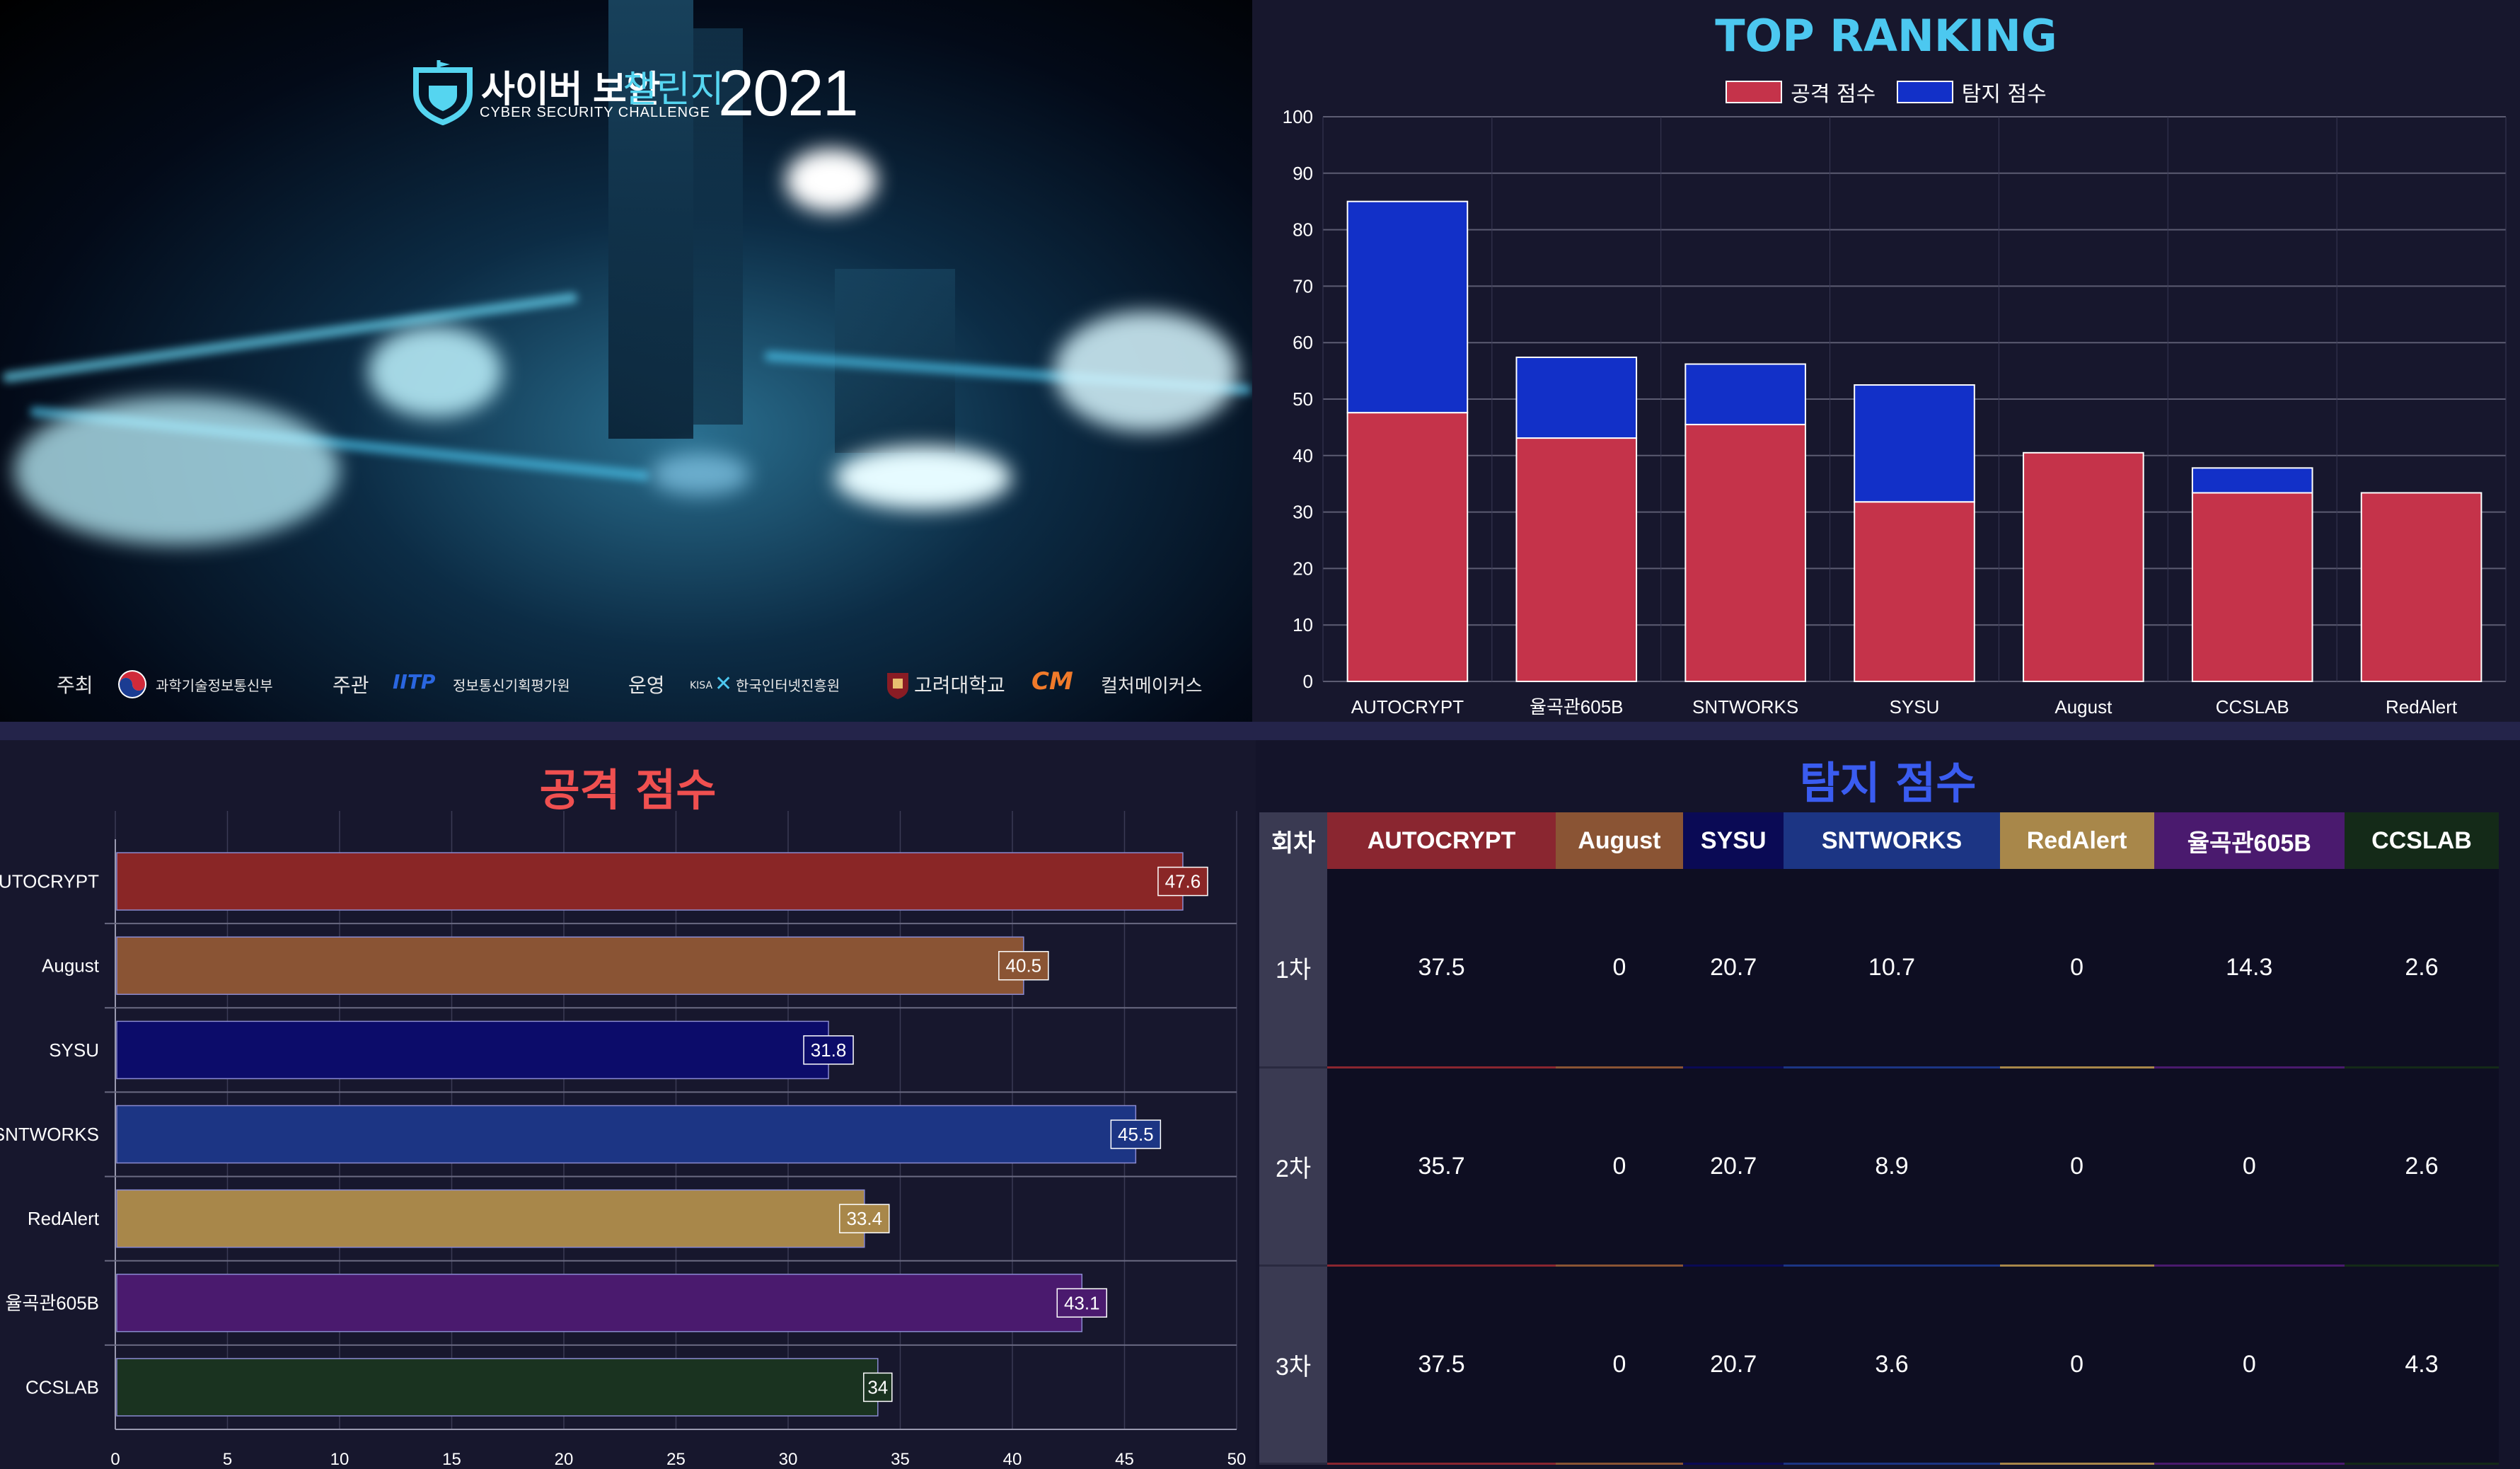 Image resolution: width=2520 pixels, height=1469 pixels. Describe the element at coordinates (53, 1302) in the screenshot. I see `y-tick-label: 율곡관605B` at that location.